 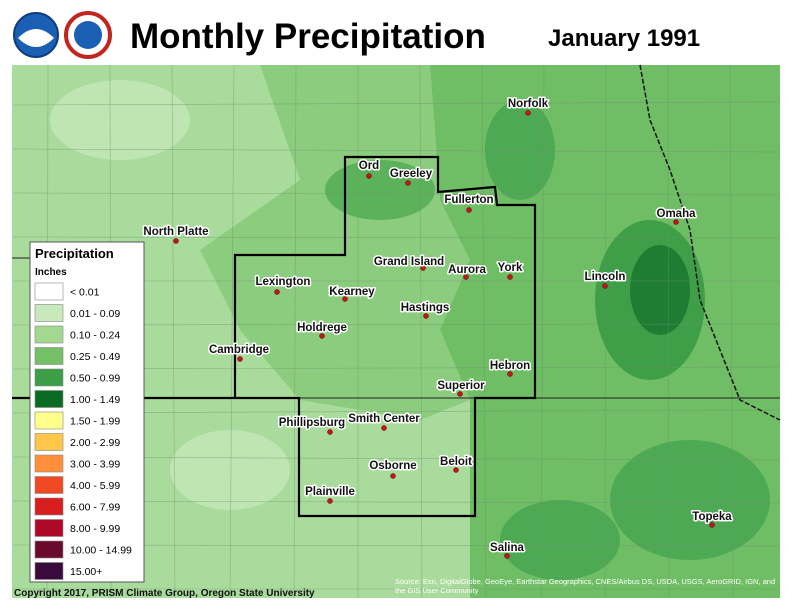 I want to click on city-label: Cambridge, so click(x=239, y=350).